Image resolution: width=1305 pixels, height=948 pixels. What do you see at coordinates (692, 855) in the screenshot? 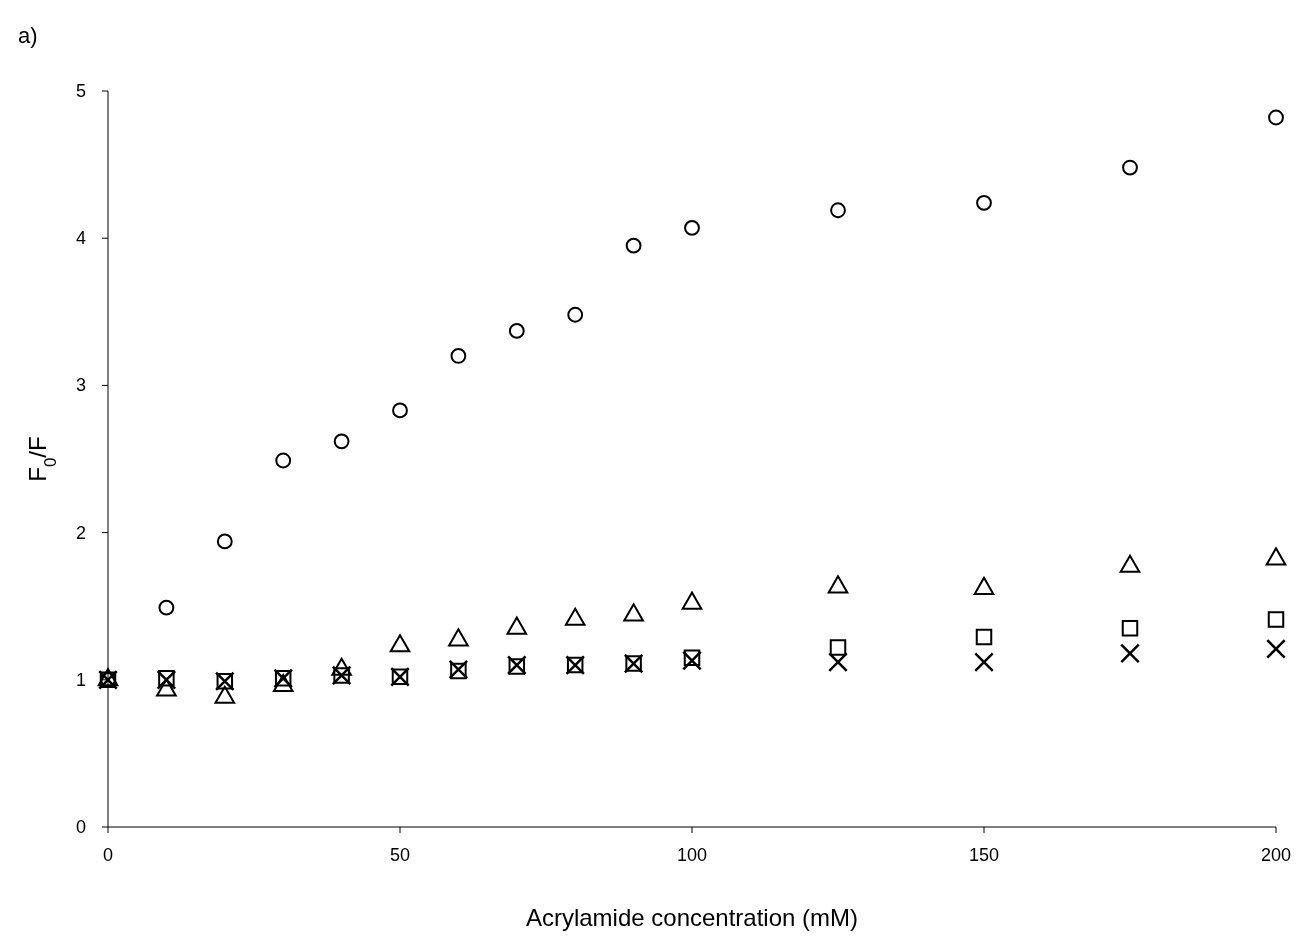
I see `x-tick-label: 100` at bounding box center [692, 855].